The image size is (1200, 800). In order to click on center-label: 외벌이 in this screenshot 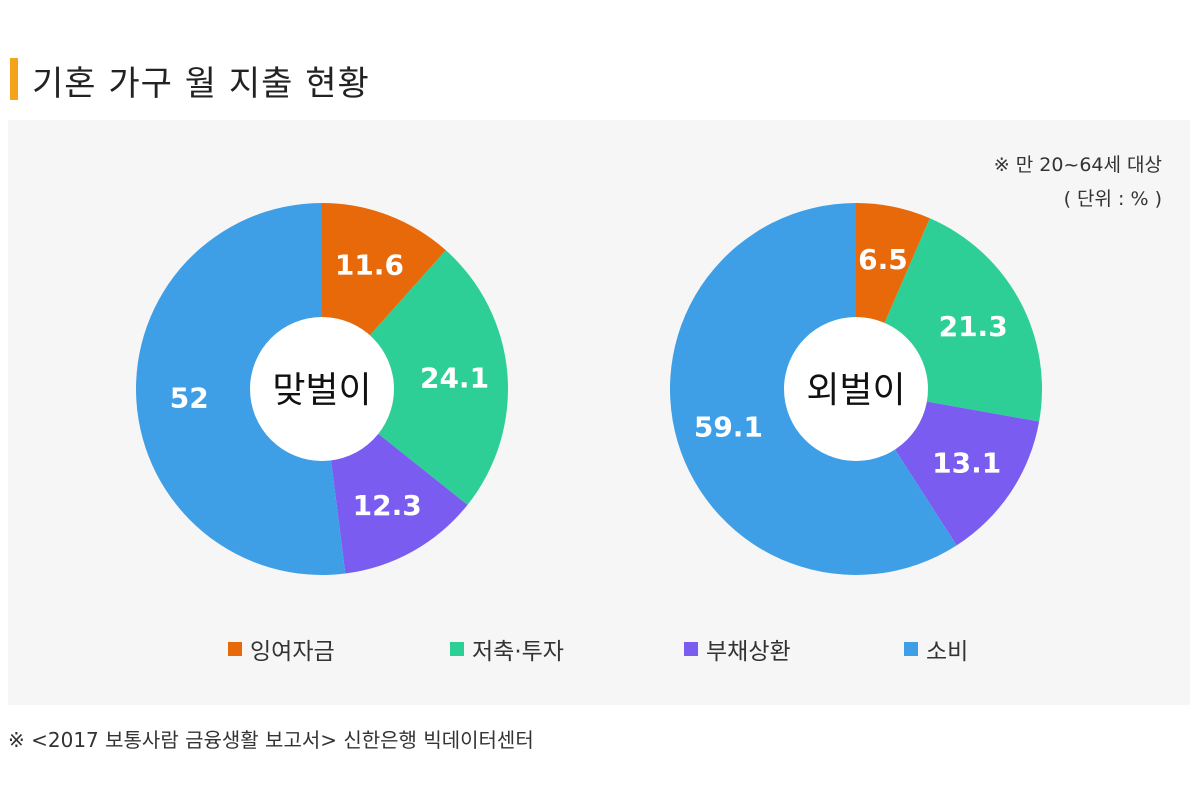, I will do `click(855, 390)`.